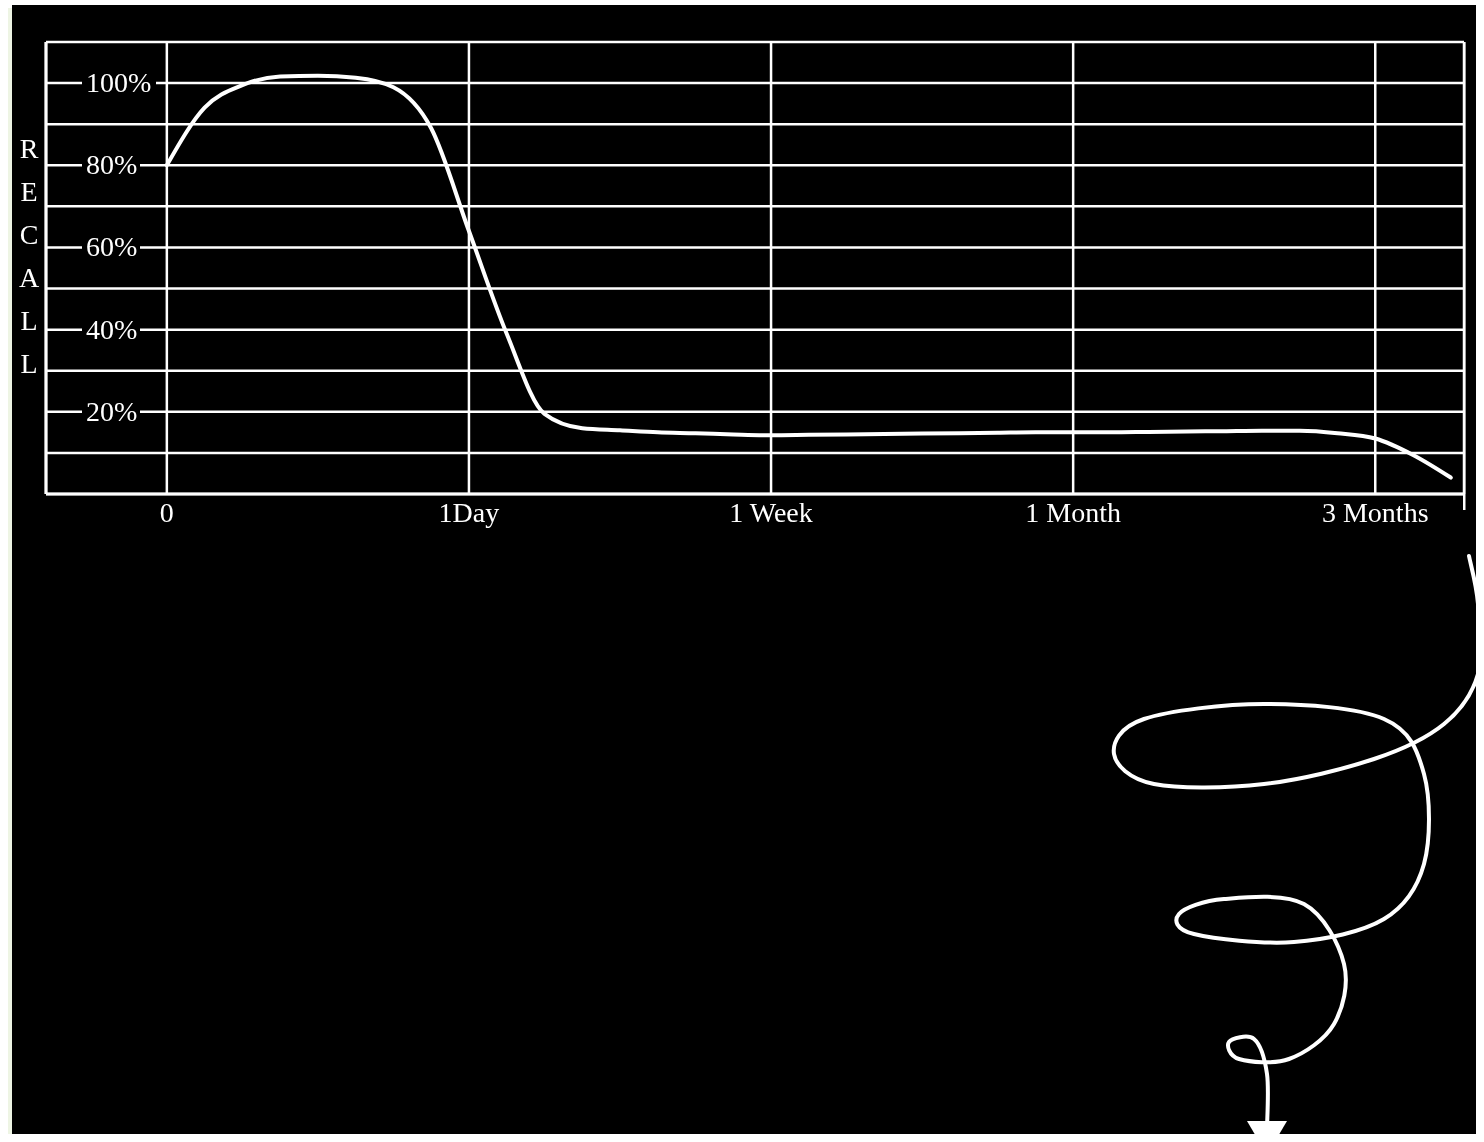 This screenshot has height=1142, width=1484. Describe the element at coordinates (29, 256) in the screenshot. I see `y-axis-title: RECALL` at that location.